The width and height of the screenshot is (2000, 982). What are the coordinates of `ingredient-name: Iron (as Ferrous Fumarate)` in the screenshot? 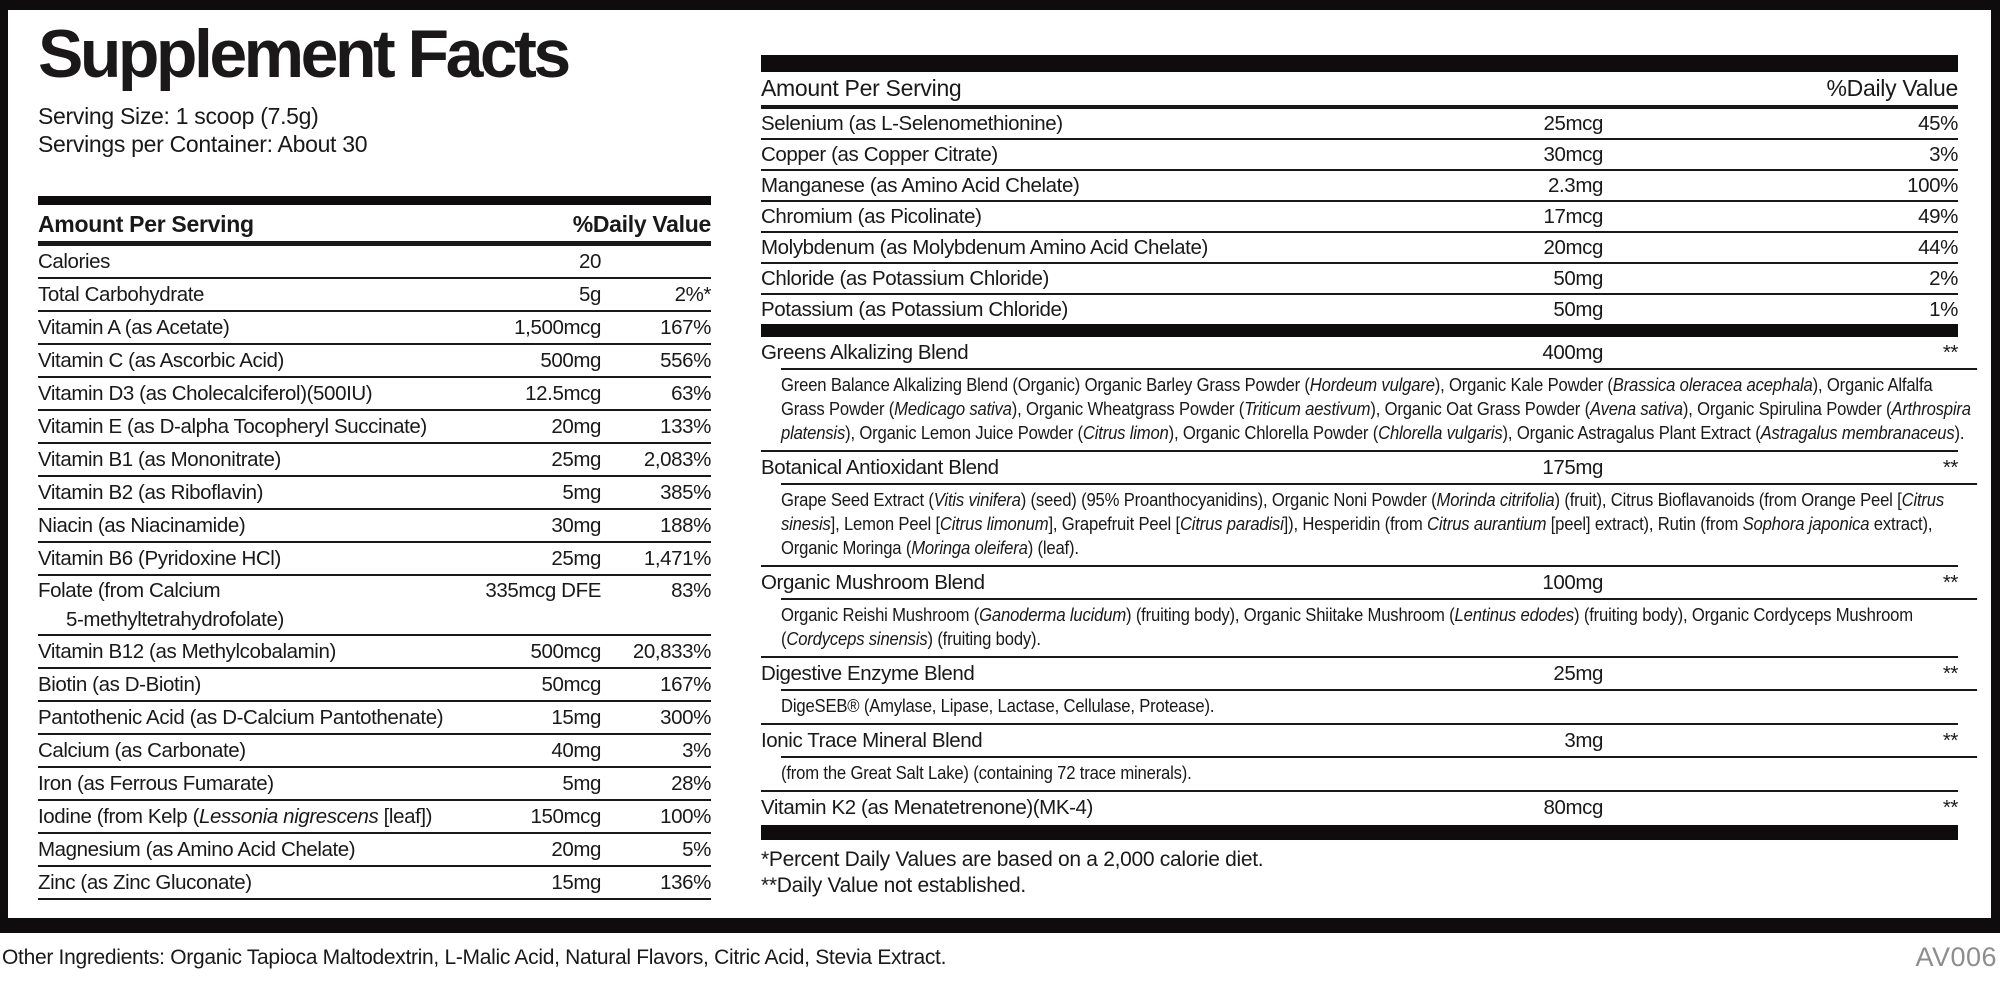 It's located at (156, 783).